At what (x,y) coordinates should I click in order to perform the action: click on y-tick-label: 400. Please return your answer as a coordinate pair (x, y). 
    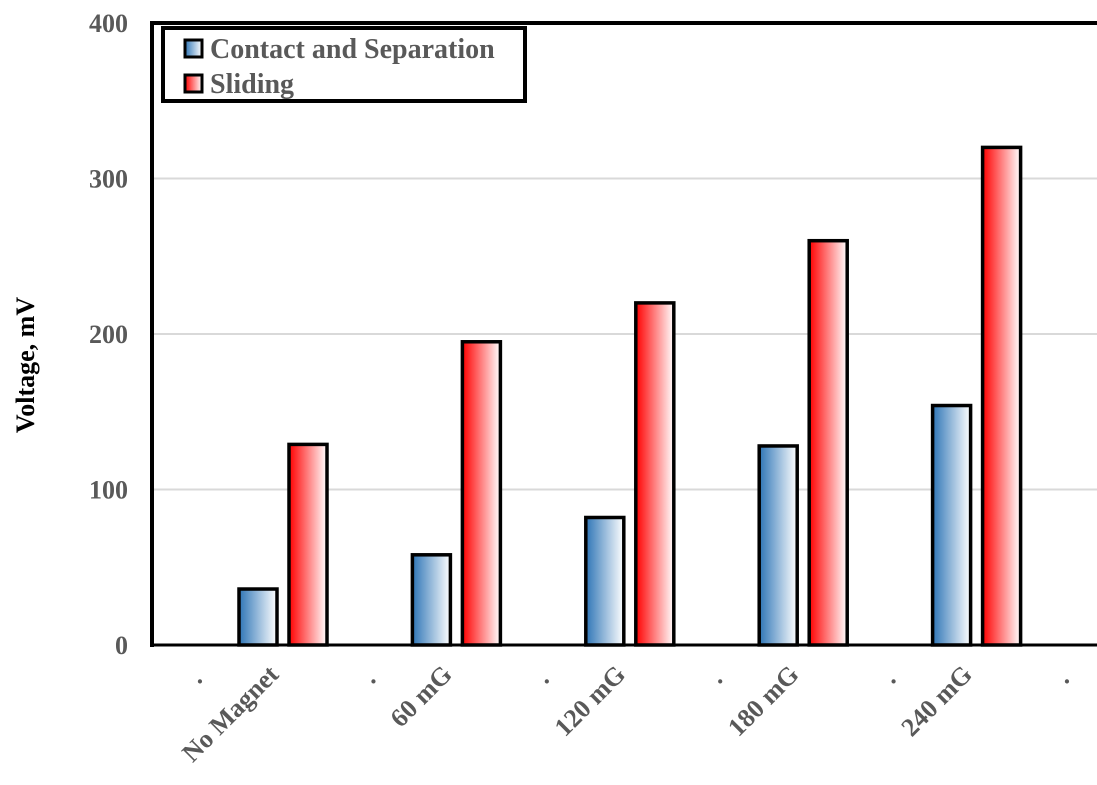
    Looking at the image, I should click on (108, 23).